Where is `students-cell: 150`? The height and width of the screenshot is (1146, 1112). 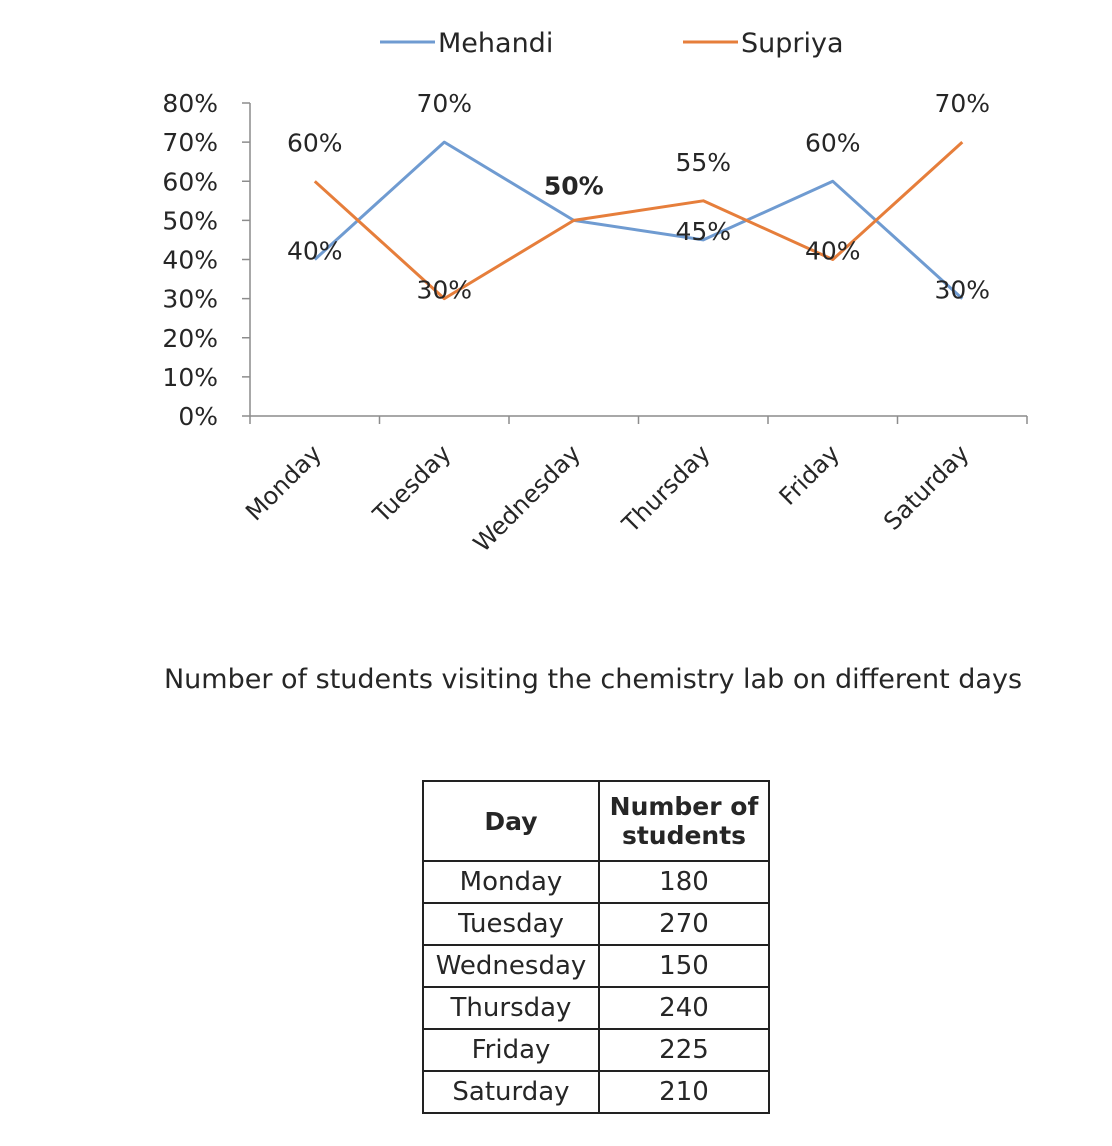
students-cell: 150 is located at coordinates (684, 966).